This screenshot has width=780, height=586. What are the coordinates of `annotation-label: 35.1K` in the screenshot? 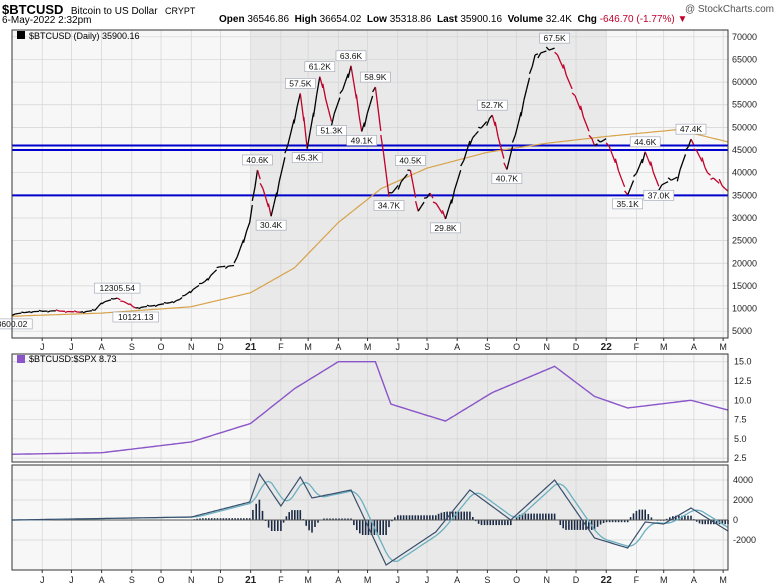 It's located at (628, 204).